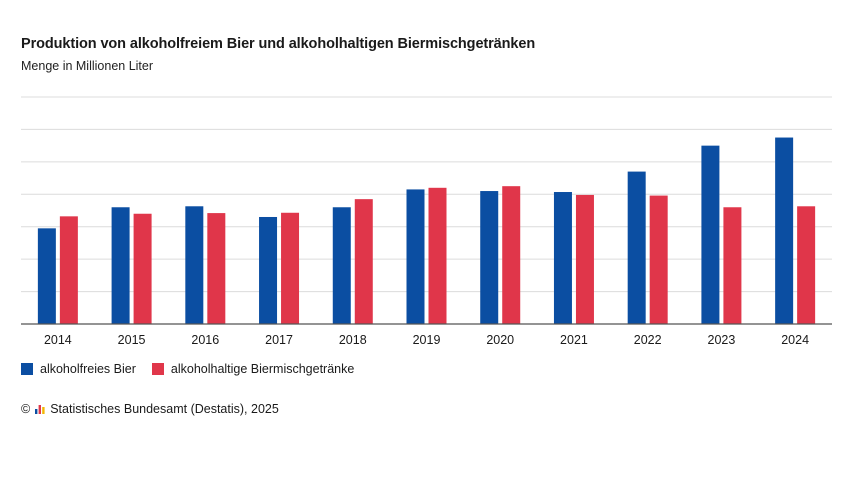 The image size is (850, 478). I want to click on x-tick-label: 2022, so click(648, 340).